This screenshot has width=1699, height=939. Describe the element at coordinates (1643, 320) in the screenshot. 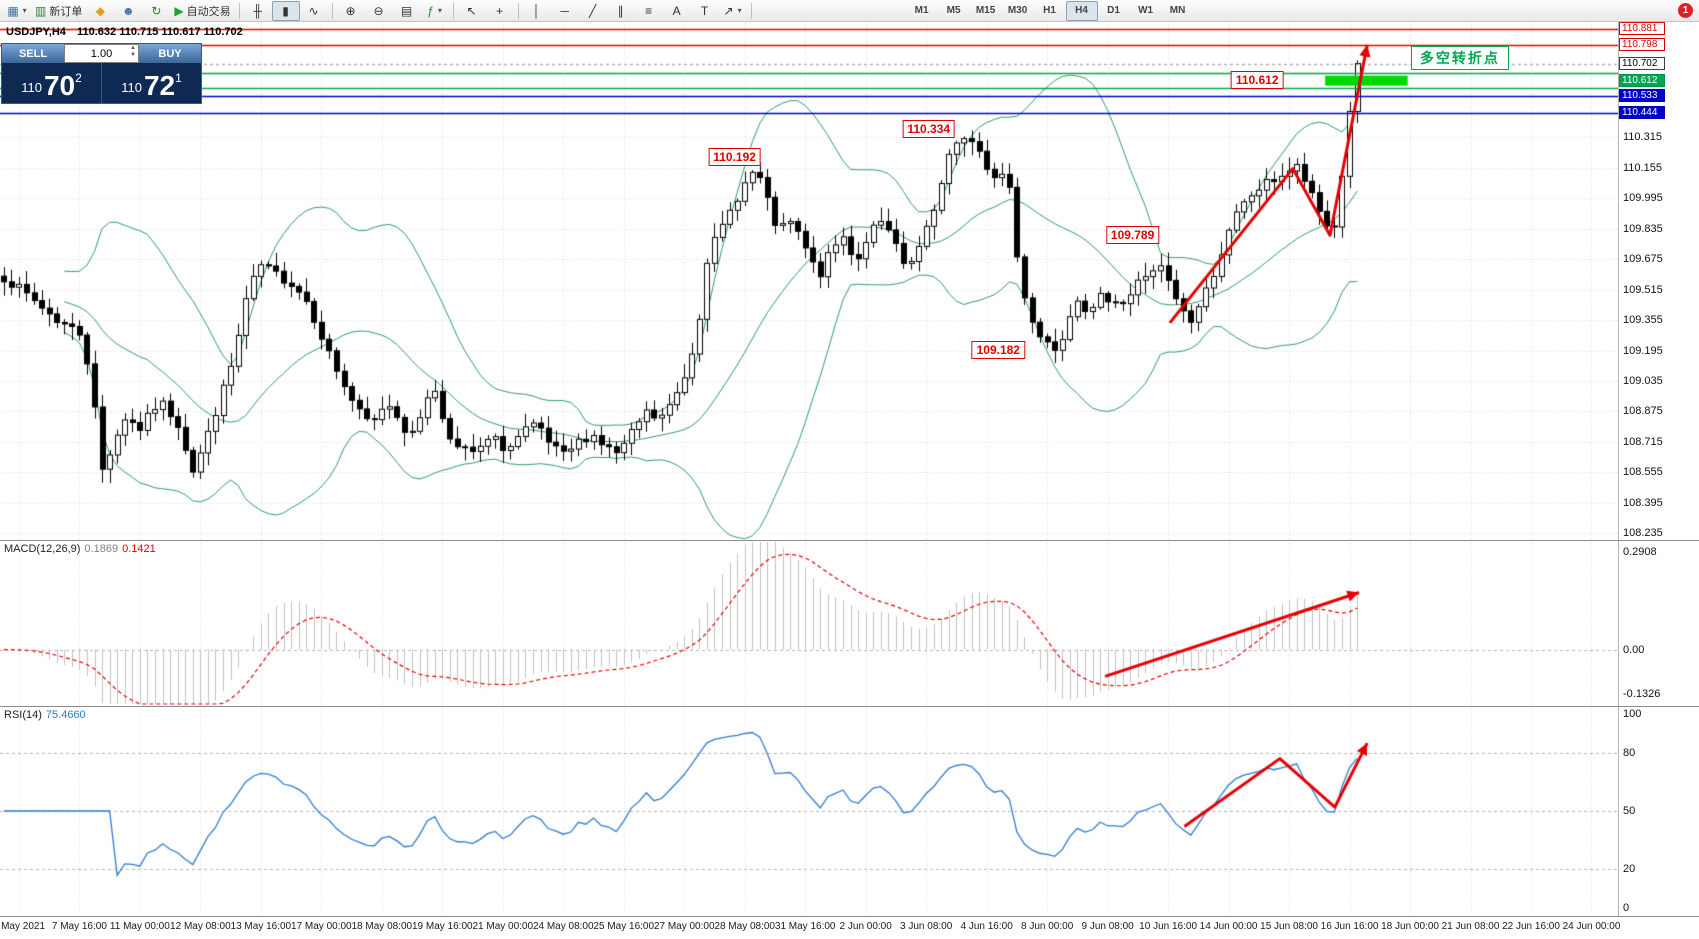

I see `price-axis-label: 109.355` at that location.